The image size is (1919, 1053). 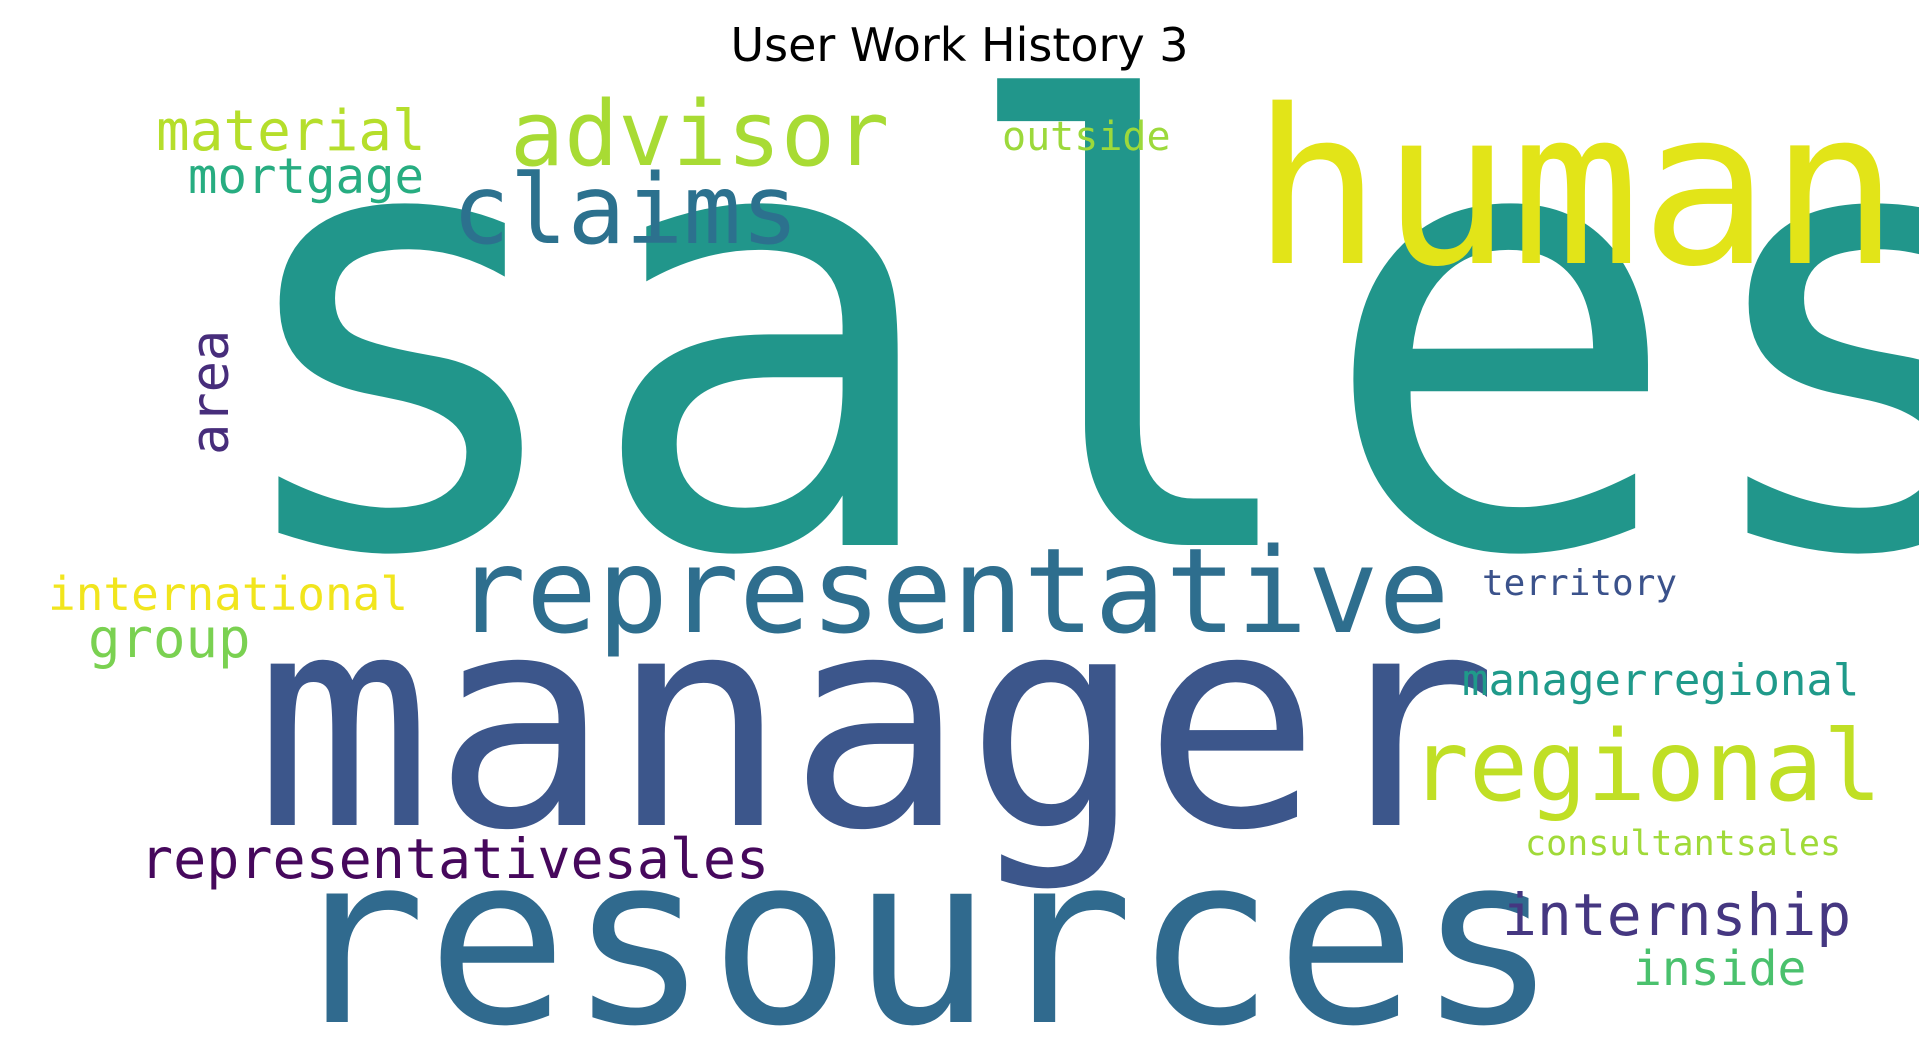 I want to click on word-representative: representative, so click(x=952, y=591).